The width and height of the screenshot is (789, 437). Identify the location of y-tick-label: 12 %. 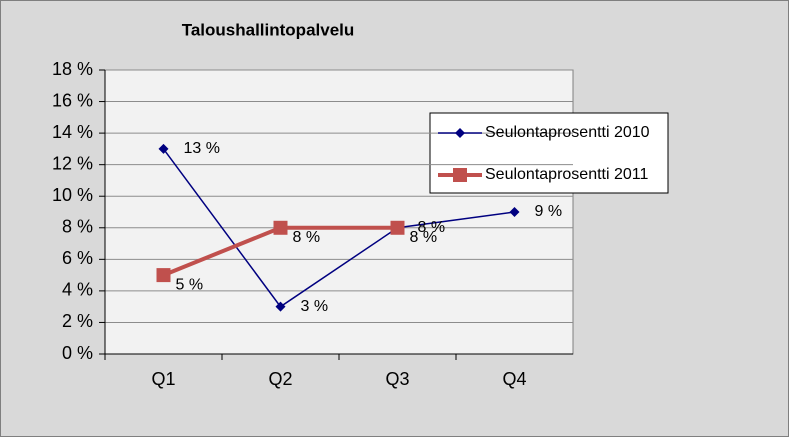
(72, 163).